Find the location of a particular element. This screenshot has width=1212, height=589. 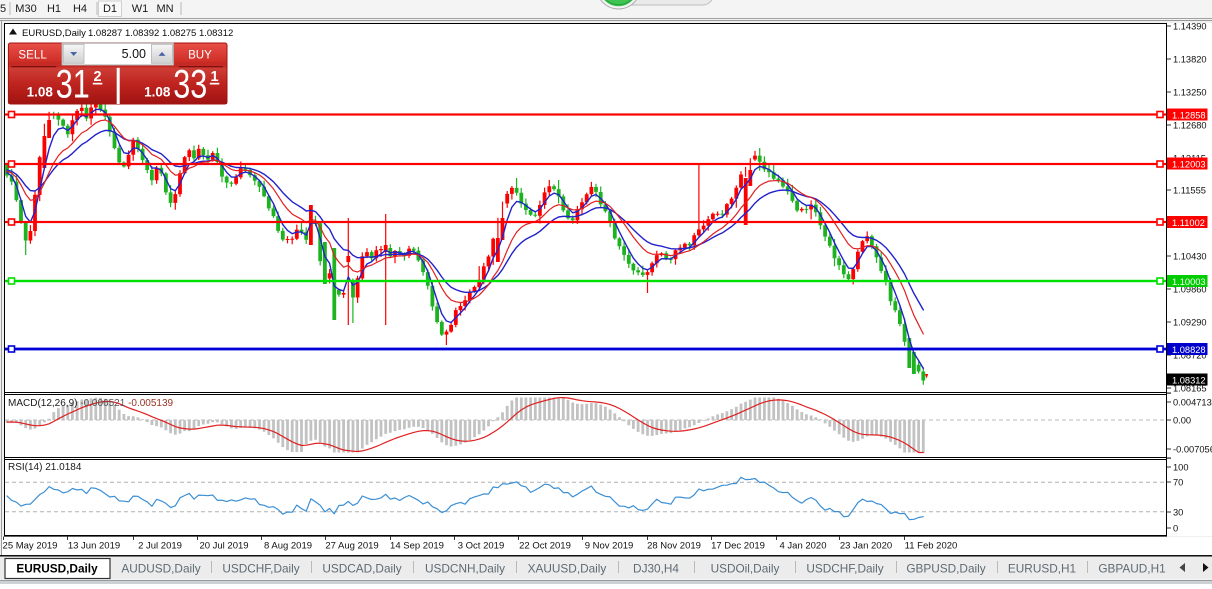

svg-text: 3 Oct 2019 is located at coordinates (481, 546).